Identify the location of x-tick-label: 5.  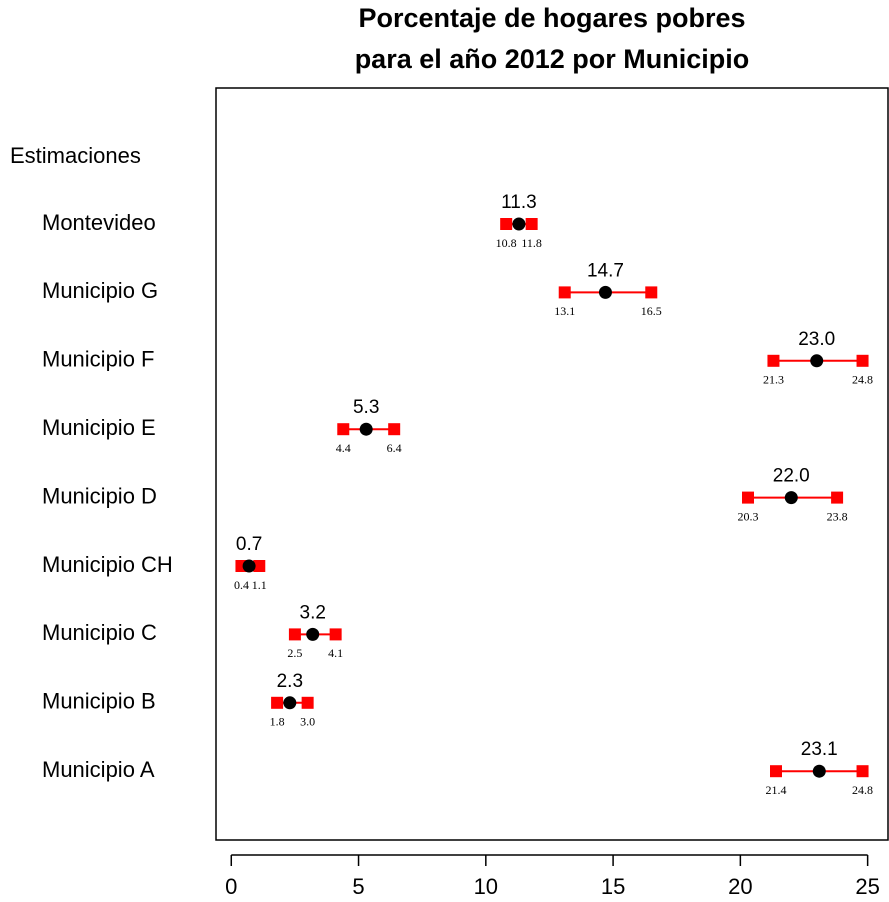
(358, 886).